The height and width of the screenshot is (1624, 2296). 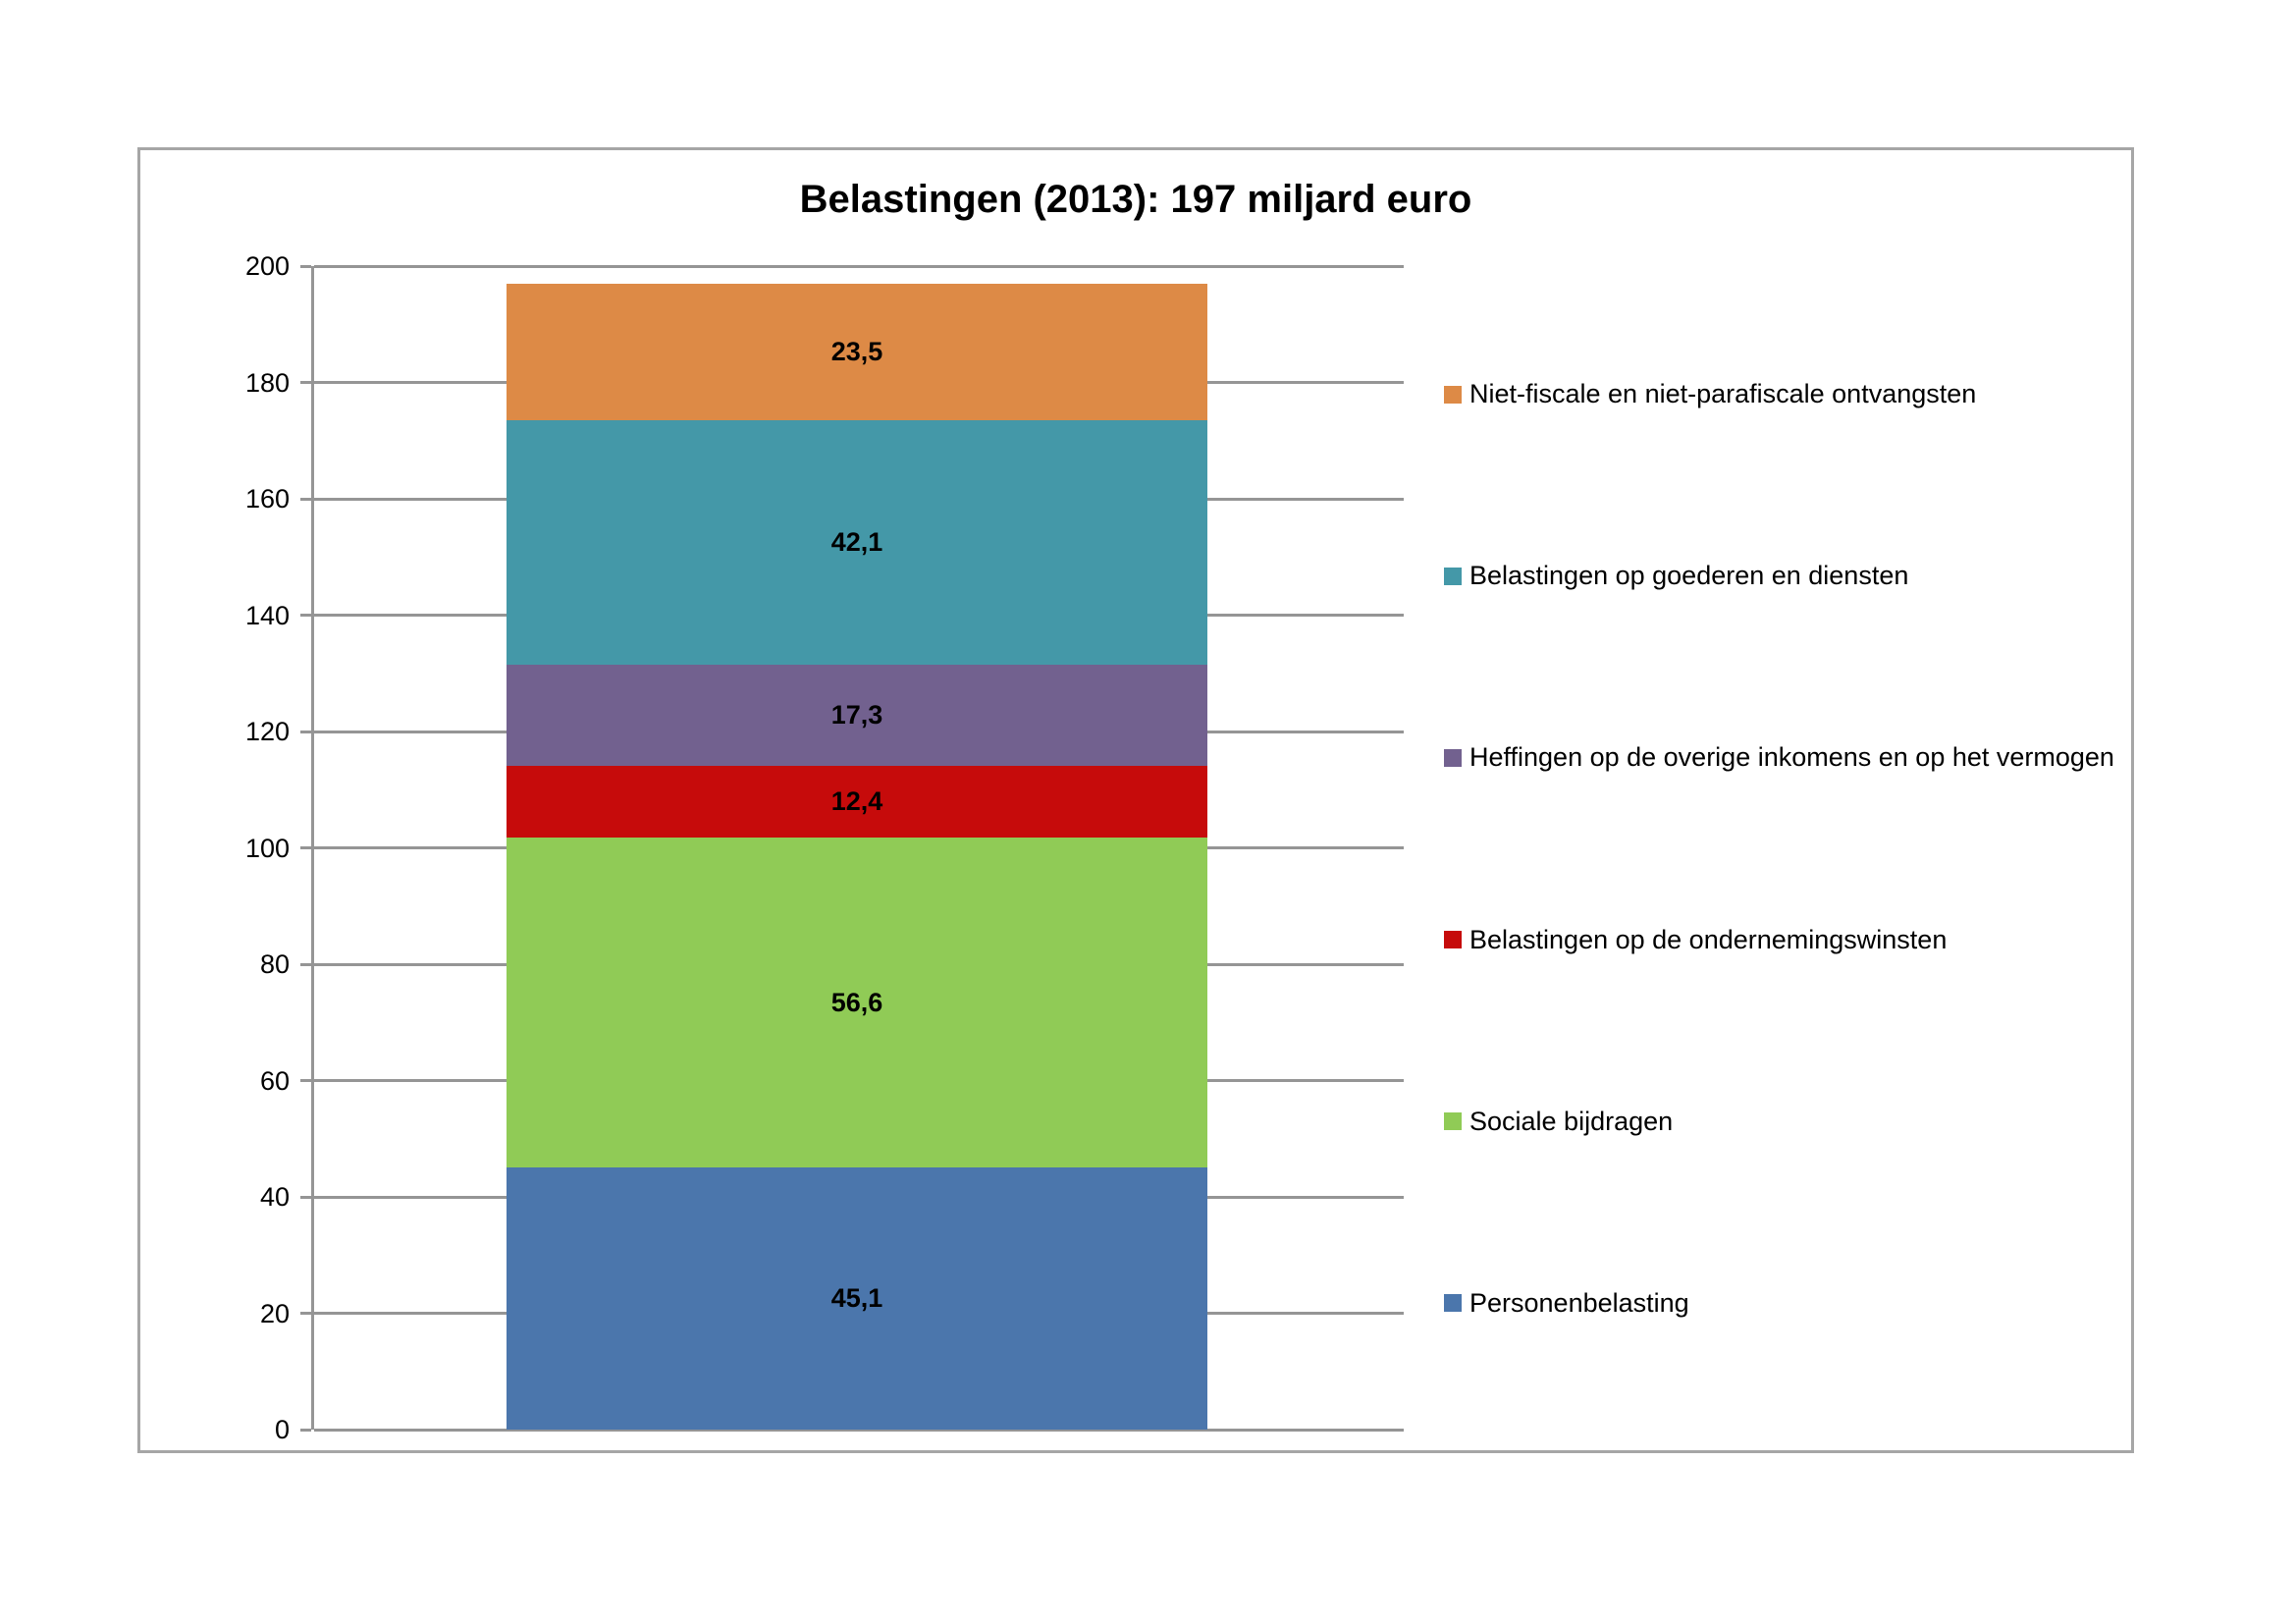 What do you see at coordinates (282, 1429) in the screenshot?
I see `y-tick-label-0: 0` at bounding box center [282, 1429].